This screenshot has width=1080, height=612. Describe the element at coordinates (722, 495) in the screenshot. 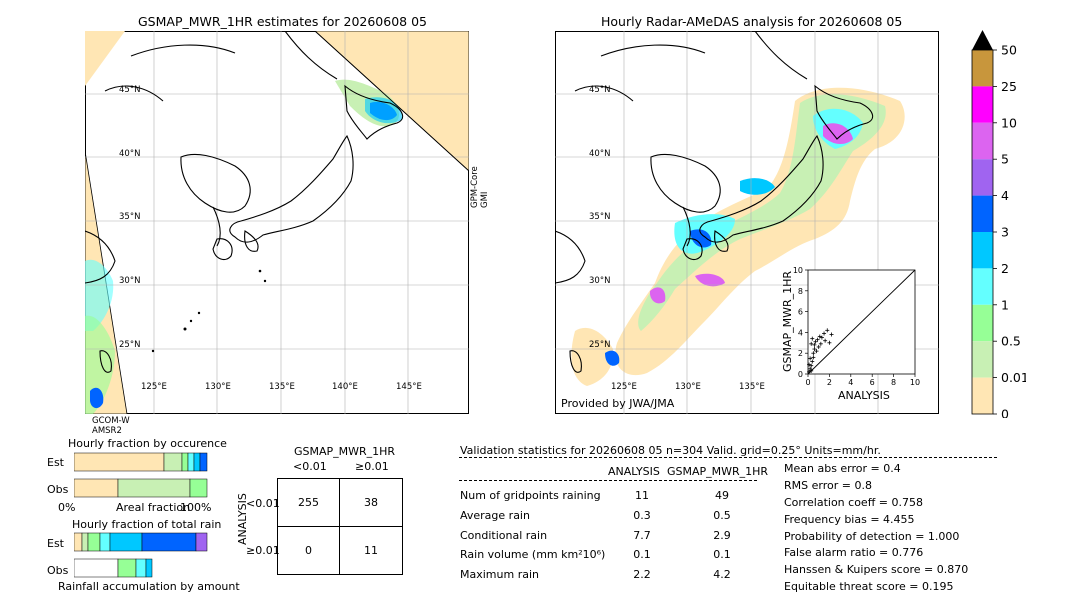

I see `validation-row-gsmap: 49` at that location.